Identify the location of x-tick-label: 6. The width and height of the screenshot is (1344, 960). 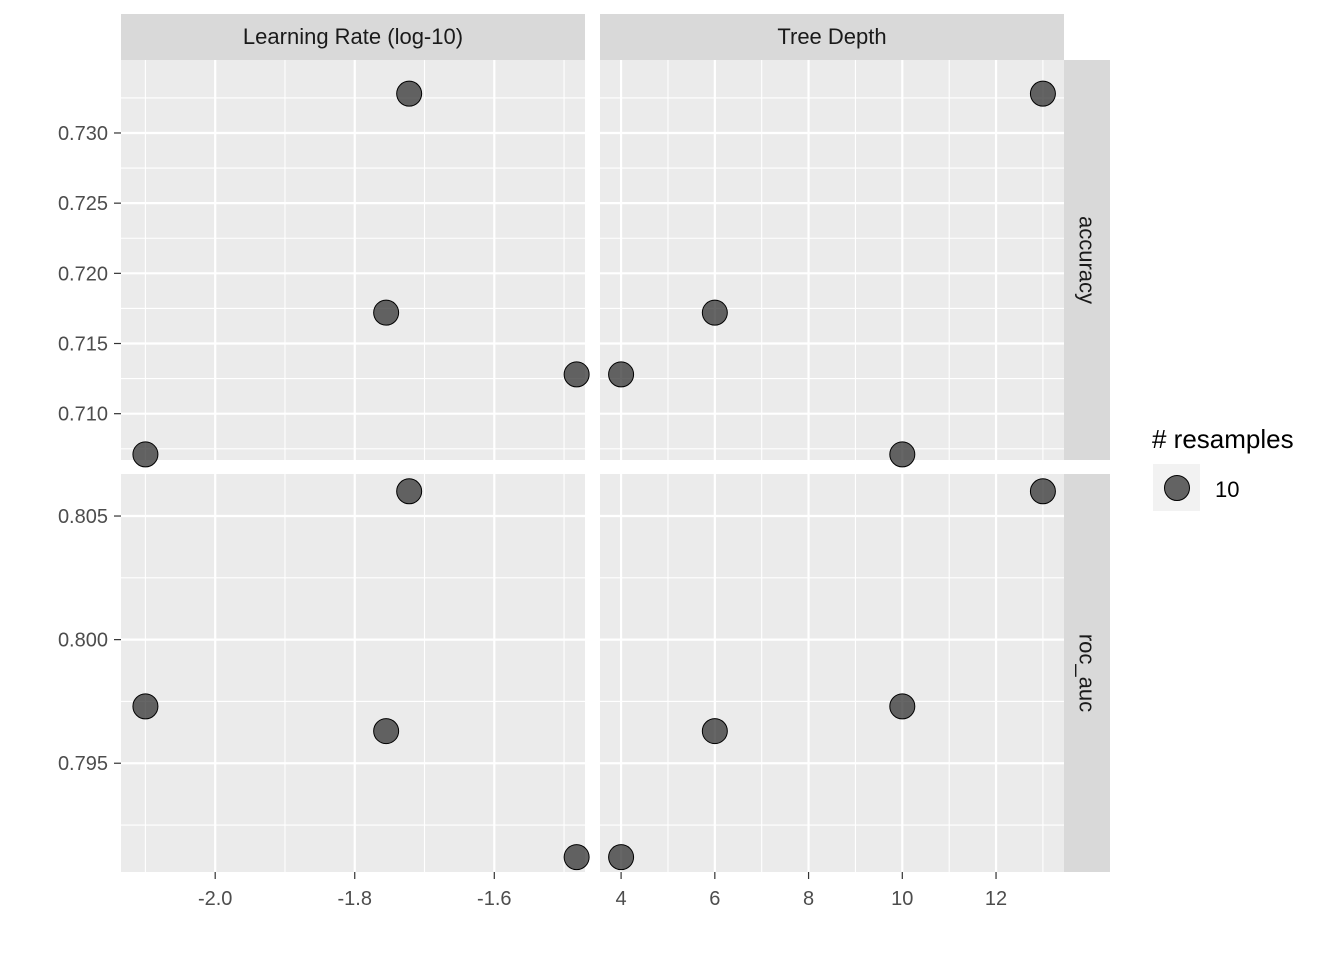
(714, 899).